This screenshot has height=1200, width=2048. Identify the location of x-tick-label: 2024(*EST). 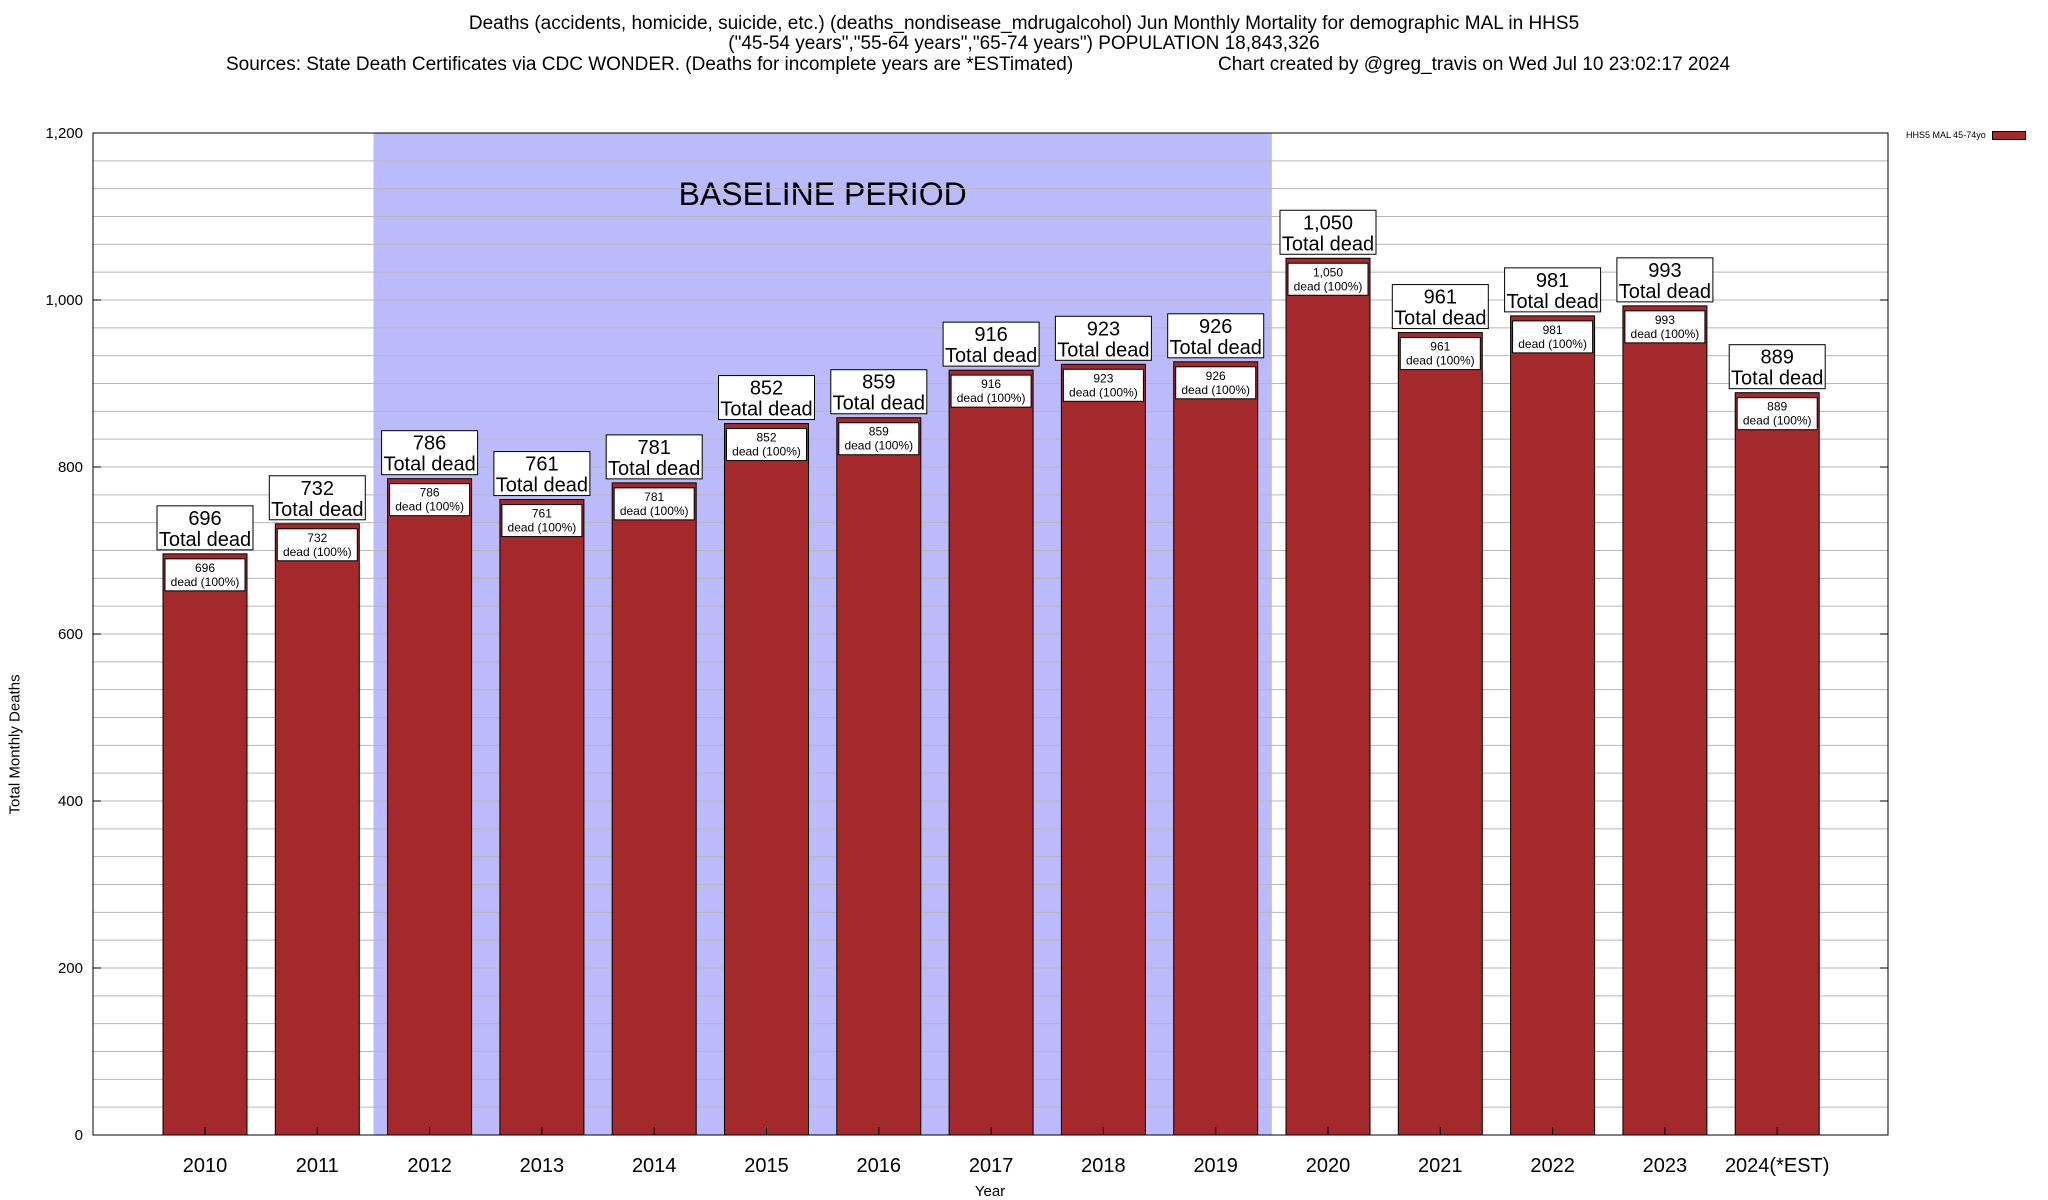
(1777, 1166).